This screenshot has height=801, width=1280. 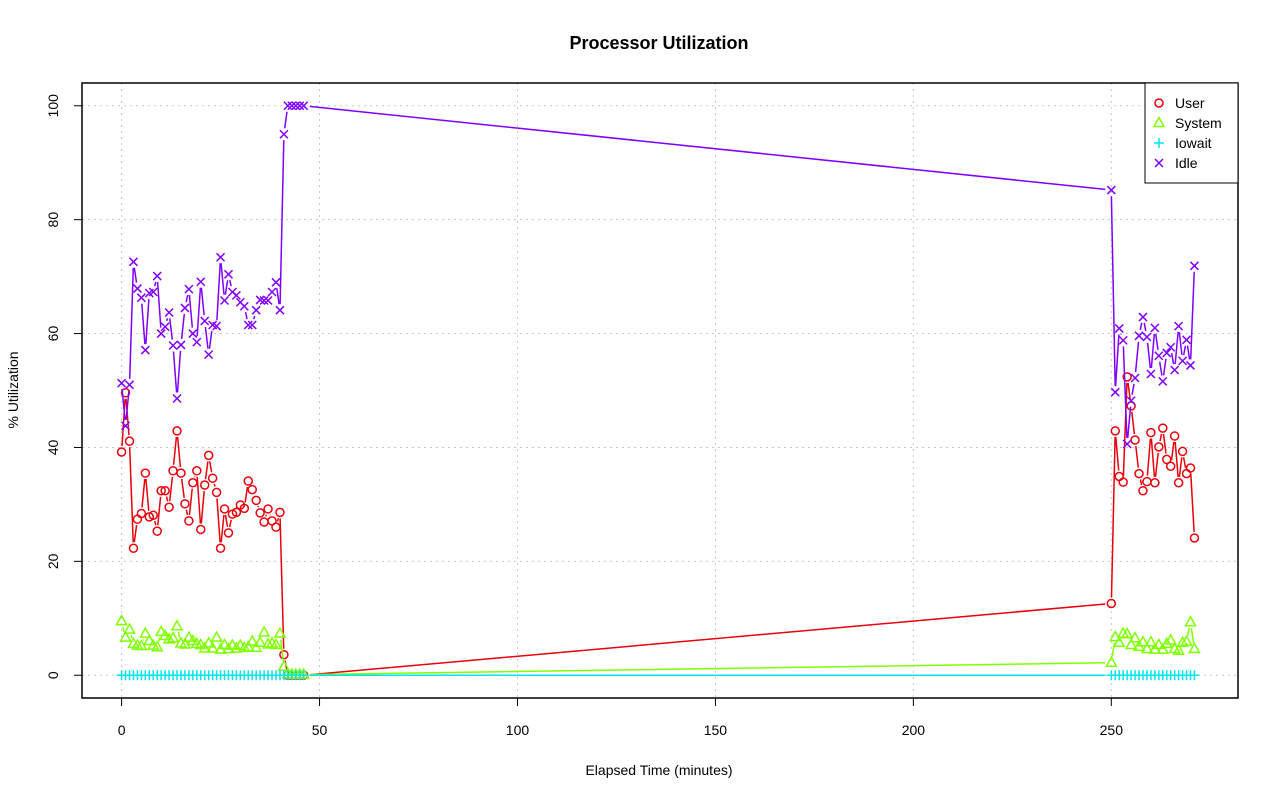 I want to click on y-axis: 0 20 40 60 80 100, so click(x=63, y=386).